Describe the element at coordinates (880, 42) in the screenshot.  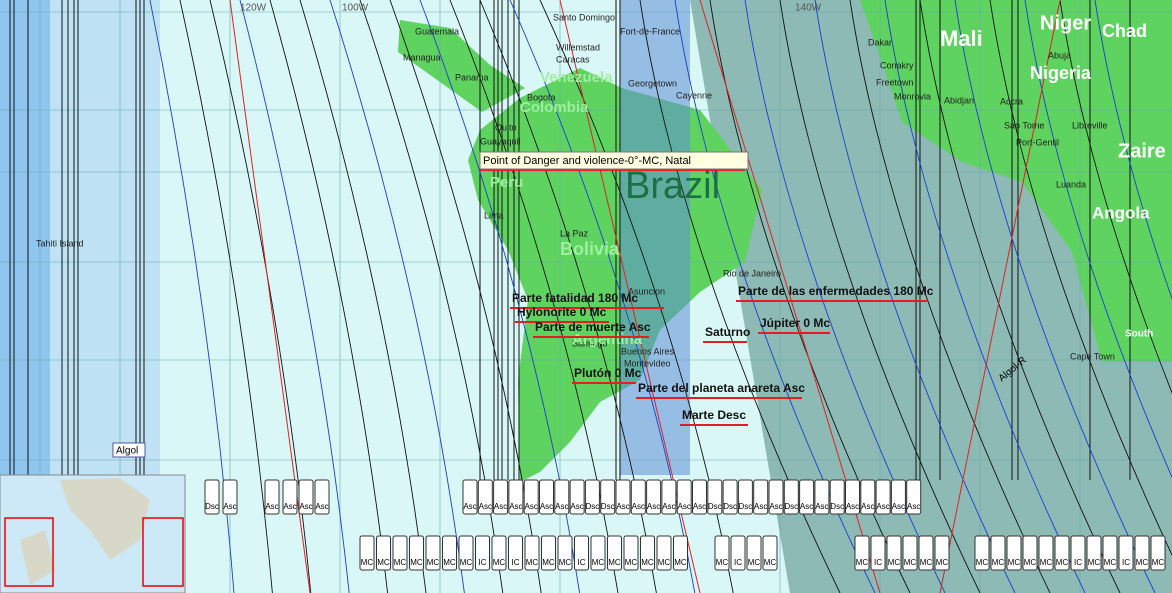
I see `place-label: Dakar` at that location.